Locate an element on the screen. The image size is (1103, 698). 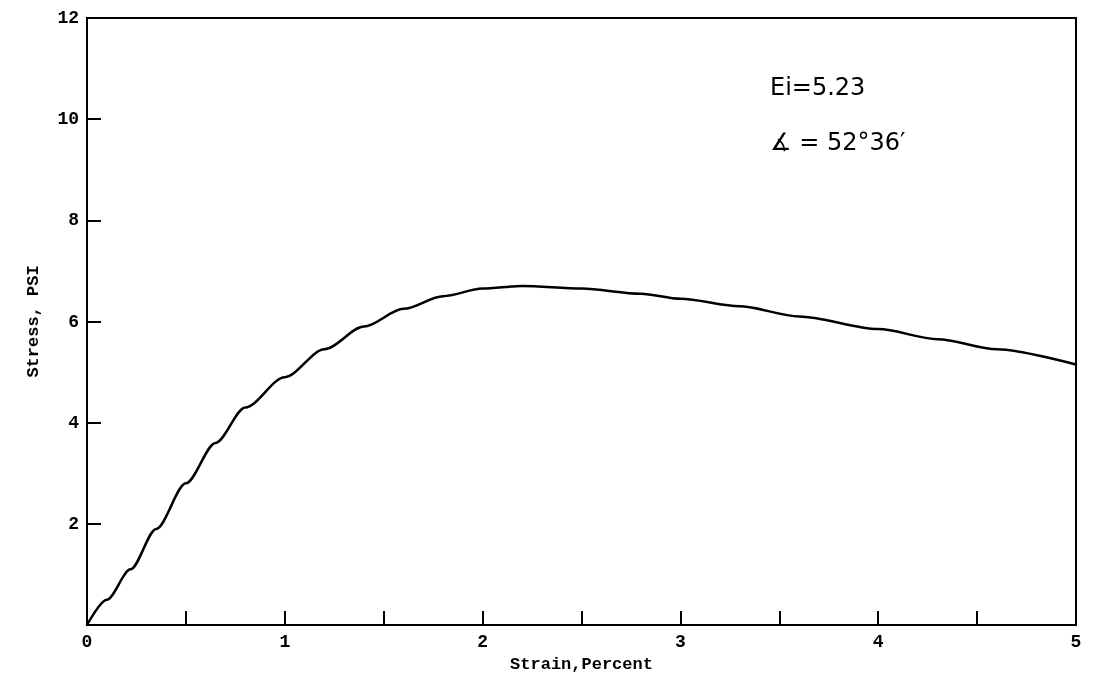
x-tick-label: 5 is located at coordinates (1076, 642).